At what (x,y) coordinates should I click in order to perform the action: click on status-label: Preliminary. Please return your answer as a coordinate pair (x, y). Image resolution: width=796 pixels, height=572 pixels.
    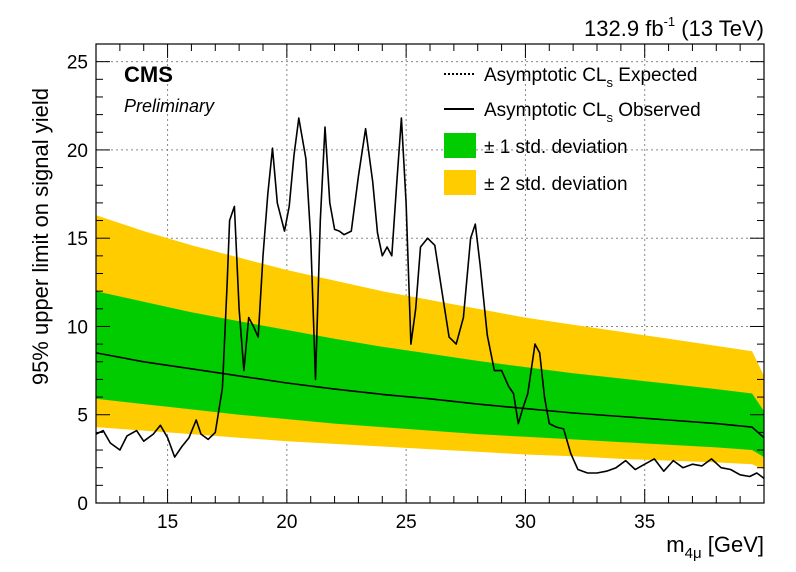
    Looking at the image, I should click on (169, 106).